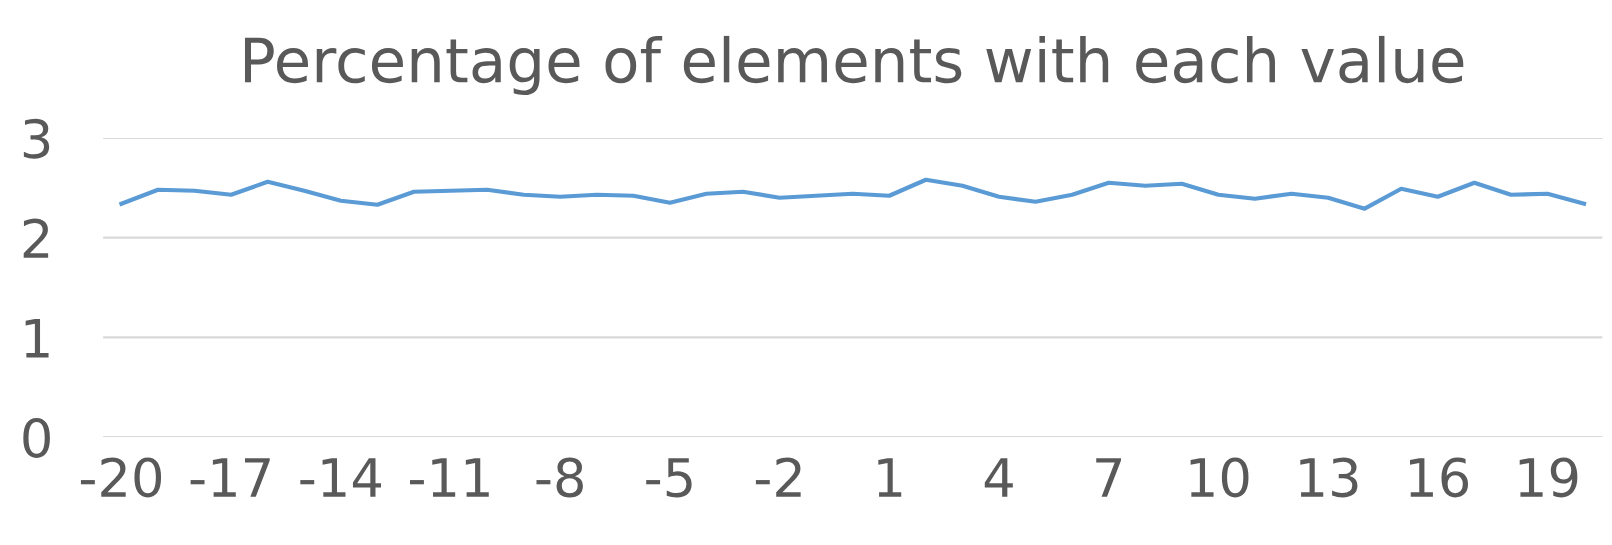  Describe the element at coordinates (1329, 477) in the screenshot. I see `x-tick-label: 13` at that location.